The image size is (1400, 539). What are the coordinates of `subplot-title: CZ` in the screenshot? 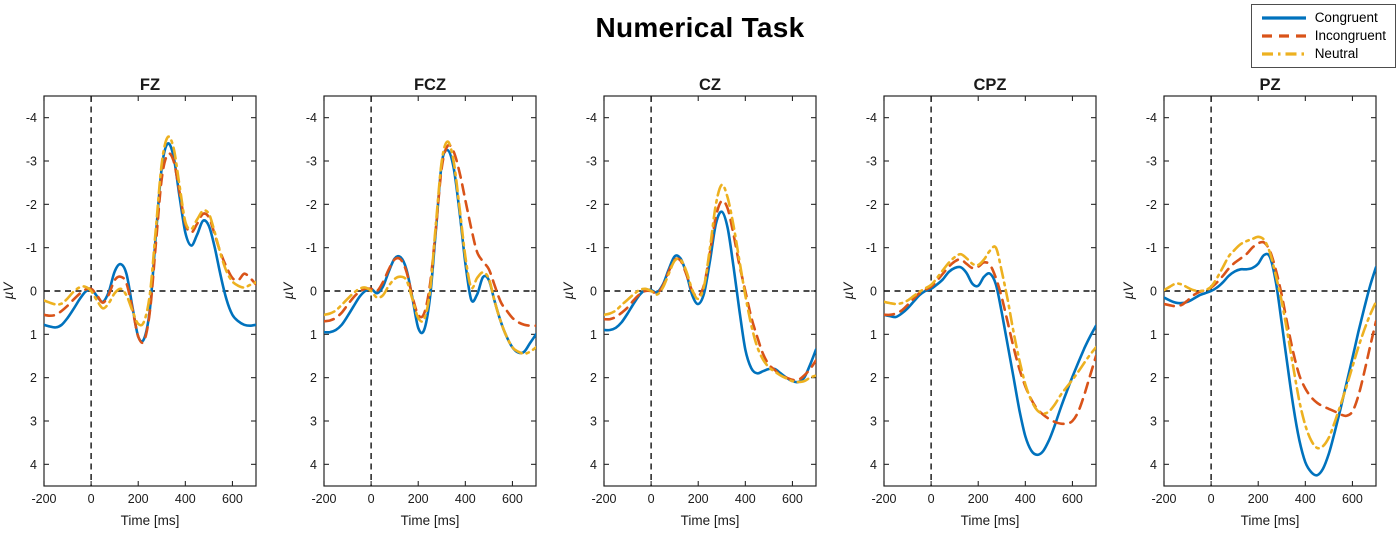 It's located at (710, 85).